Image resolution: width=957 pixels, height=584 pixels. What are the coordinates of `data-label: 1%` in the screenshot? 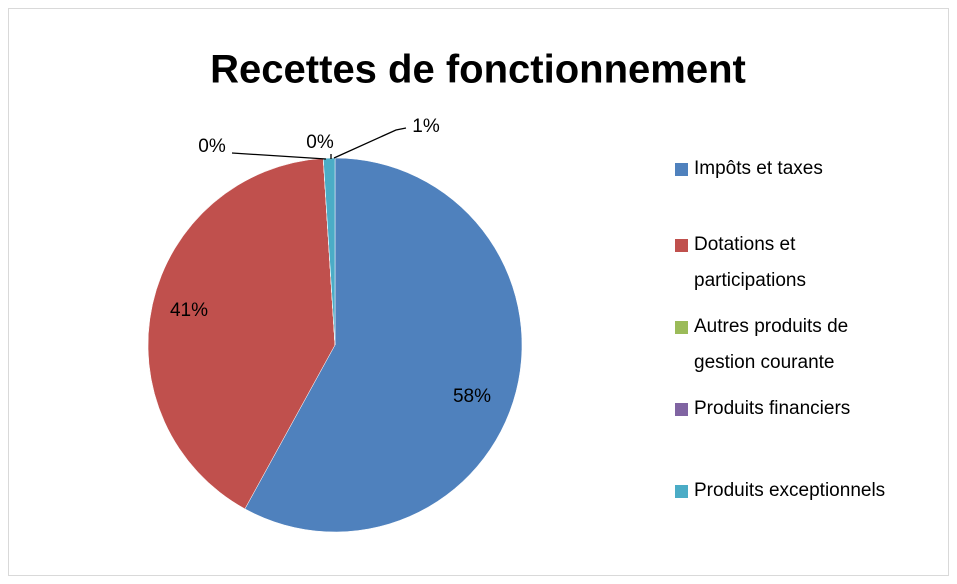 It's located at (426, 126).